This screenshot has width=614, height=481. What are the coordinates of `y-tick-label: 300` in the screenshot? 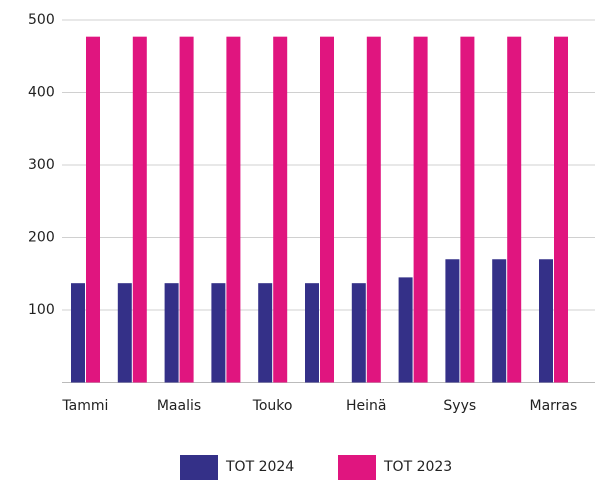 It's located at (41, 165).